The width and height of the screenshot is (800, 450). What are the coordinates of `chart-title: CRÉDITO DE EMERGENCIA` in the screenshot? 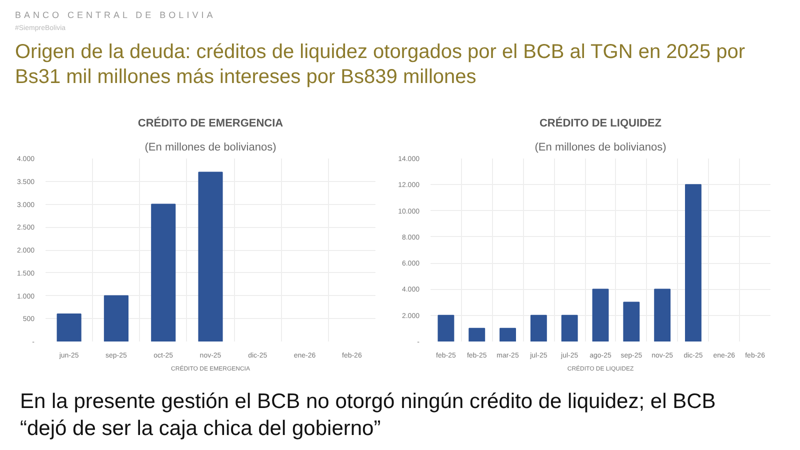 It's located at (211, 123).